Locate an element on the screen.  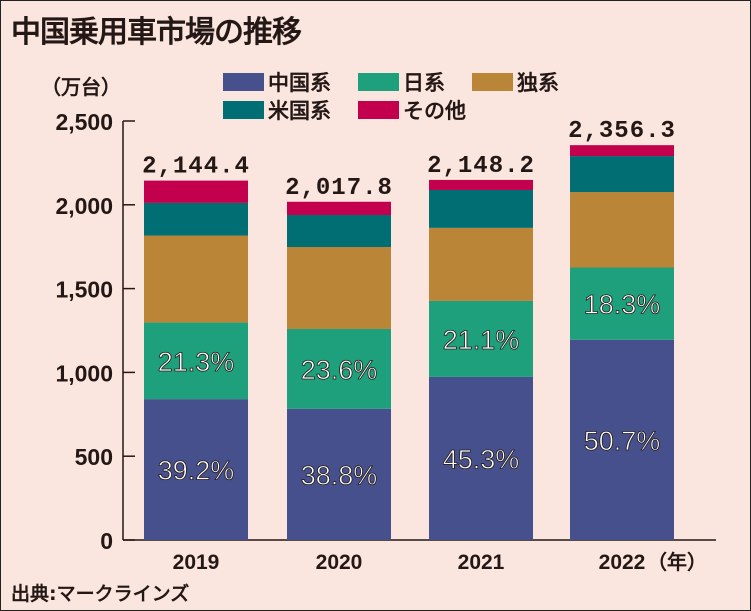
y-tick-label: 1,000 is located at coordinates (84, 373).